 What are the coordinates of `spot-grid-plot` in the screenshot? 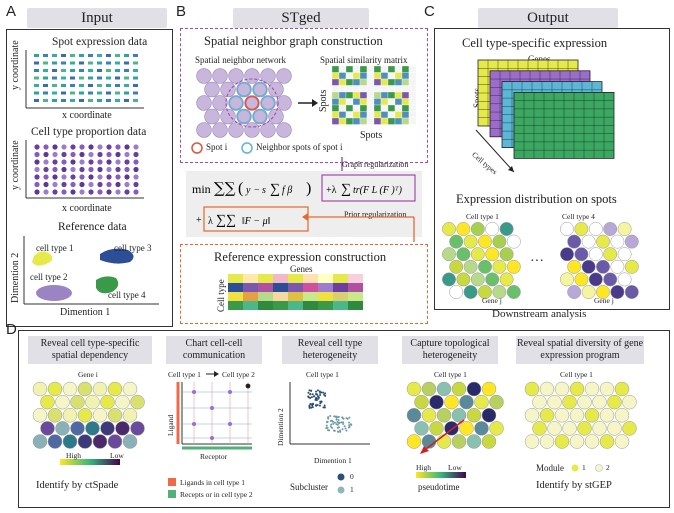 It's located at (84, 79).